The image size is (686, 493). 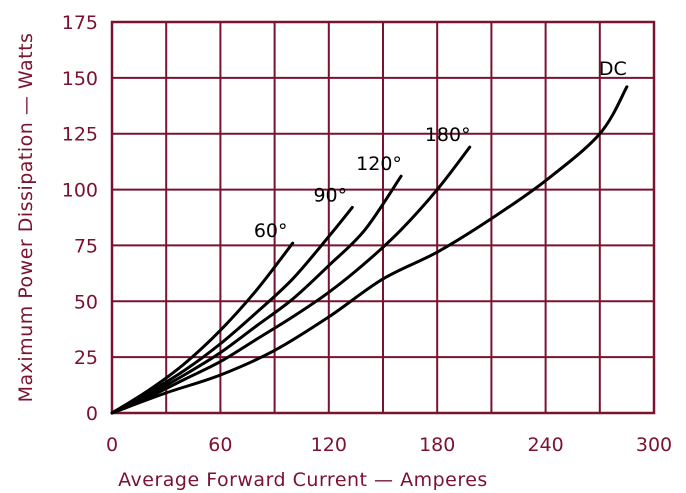 I want to click on x-tick-label: 120, so click(x=329, y=445).